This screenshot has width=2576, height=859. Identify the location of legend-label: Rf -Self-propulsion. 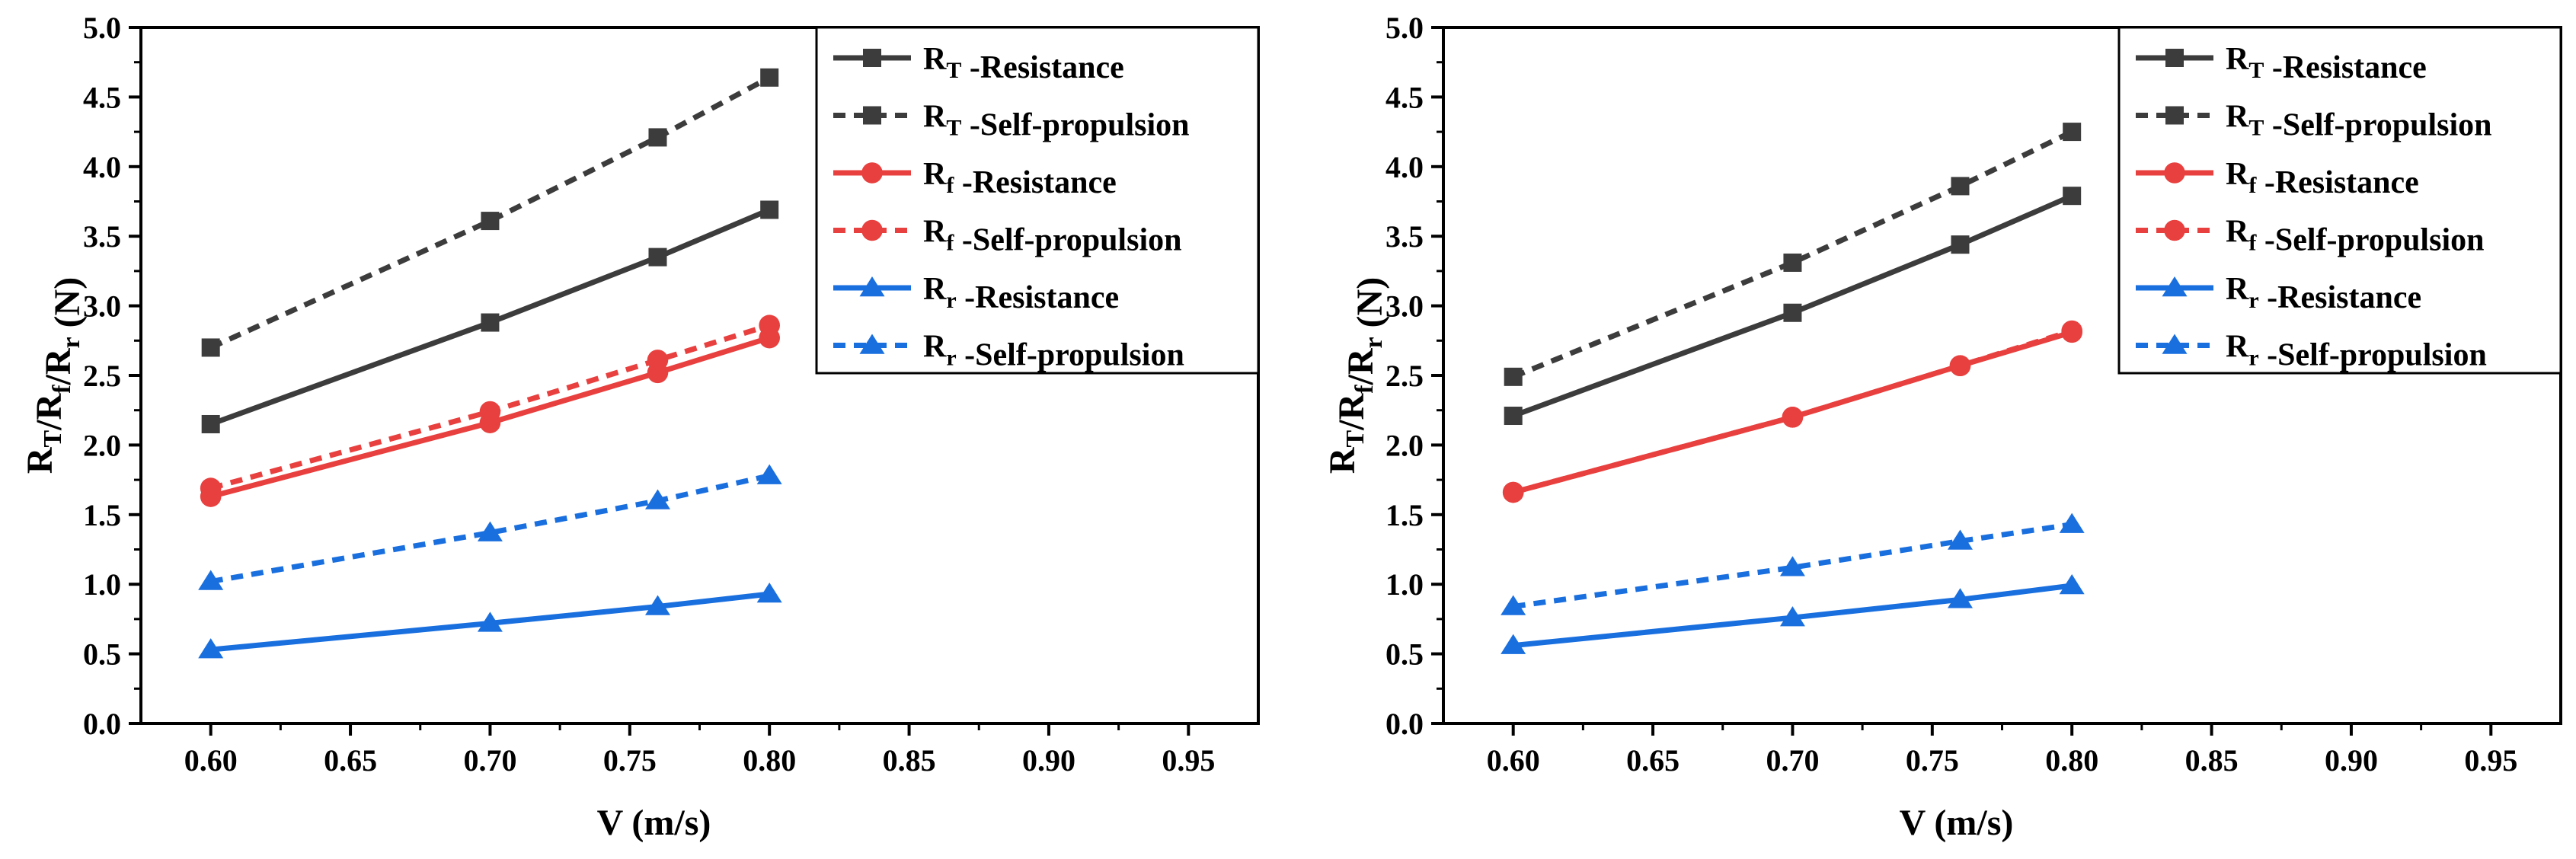
(1052, 236).